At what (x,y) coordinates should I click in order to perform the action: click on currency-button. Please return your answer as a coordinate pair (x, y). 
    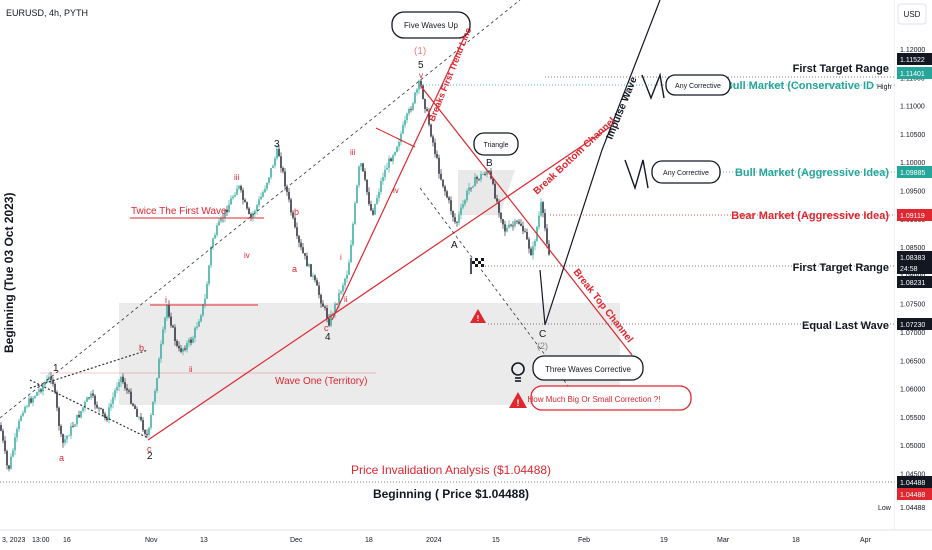
    Looking at the image, I should click on (912, 14).